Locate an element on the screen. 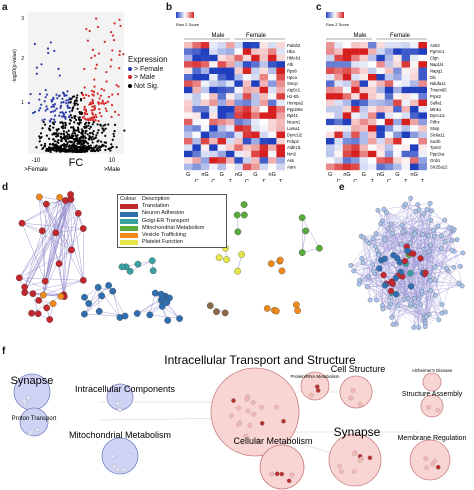 The width and height of the screenshot is (474, 490). volcano-legend-item: > Male is located at coordinates (154, 78).